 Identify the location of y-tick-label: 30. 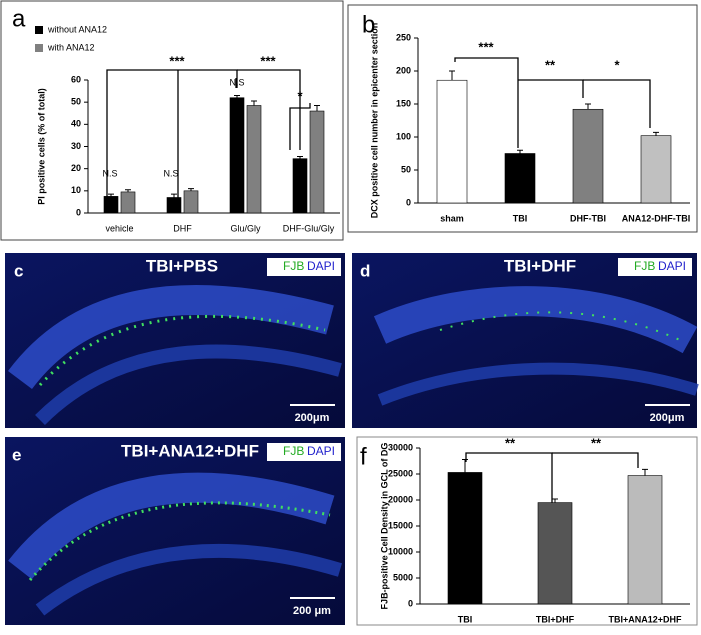
(76, 146).